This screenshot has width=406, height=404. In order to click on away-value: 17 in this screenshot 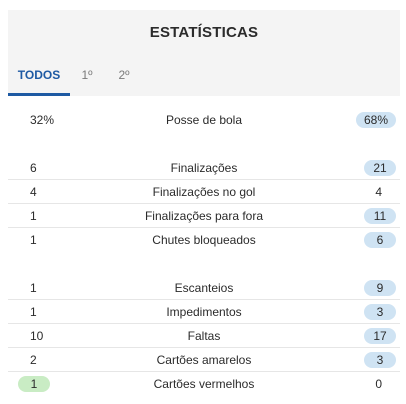, I will do `click(380, 336)`.